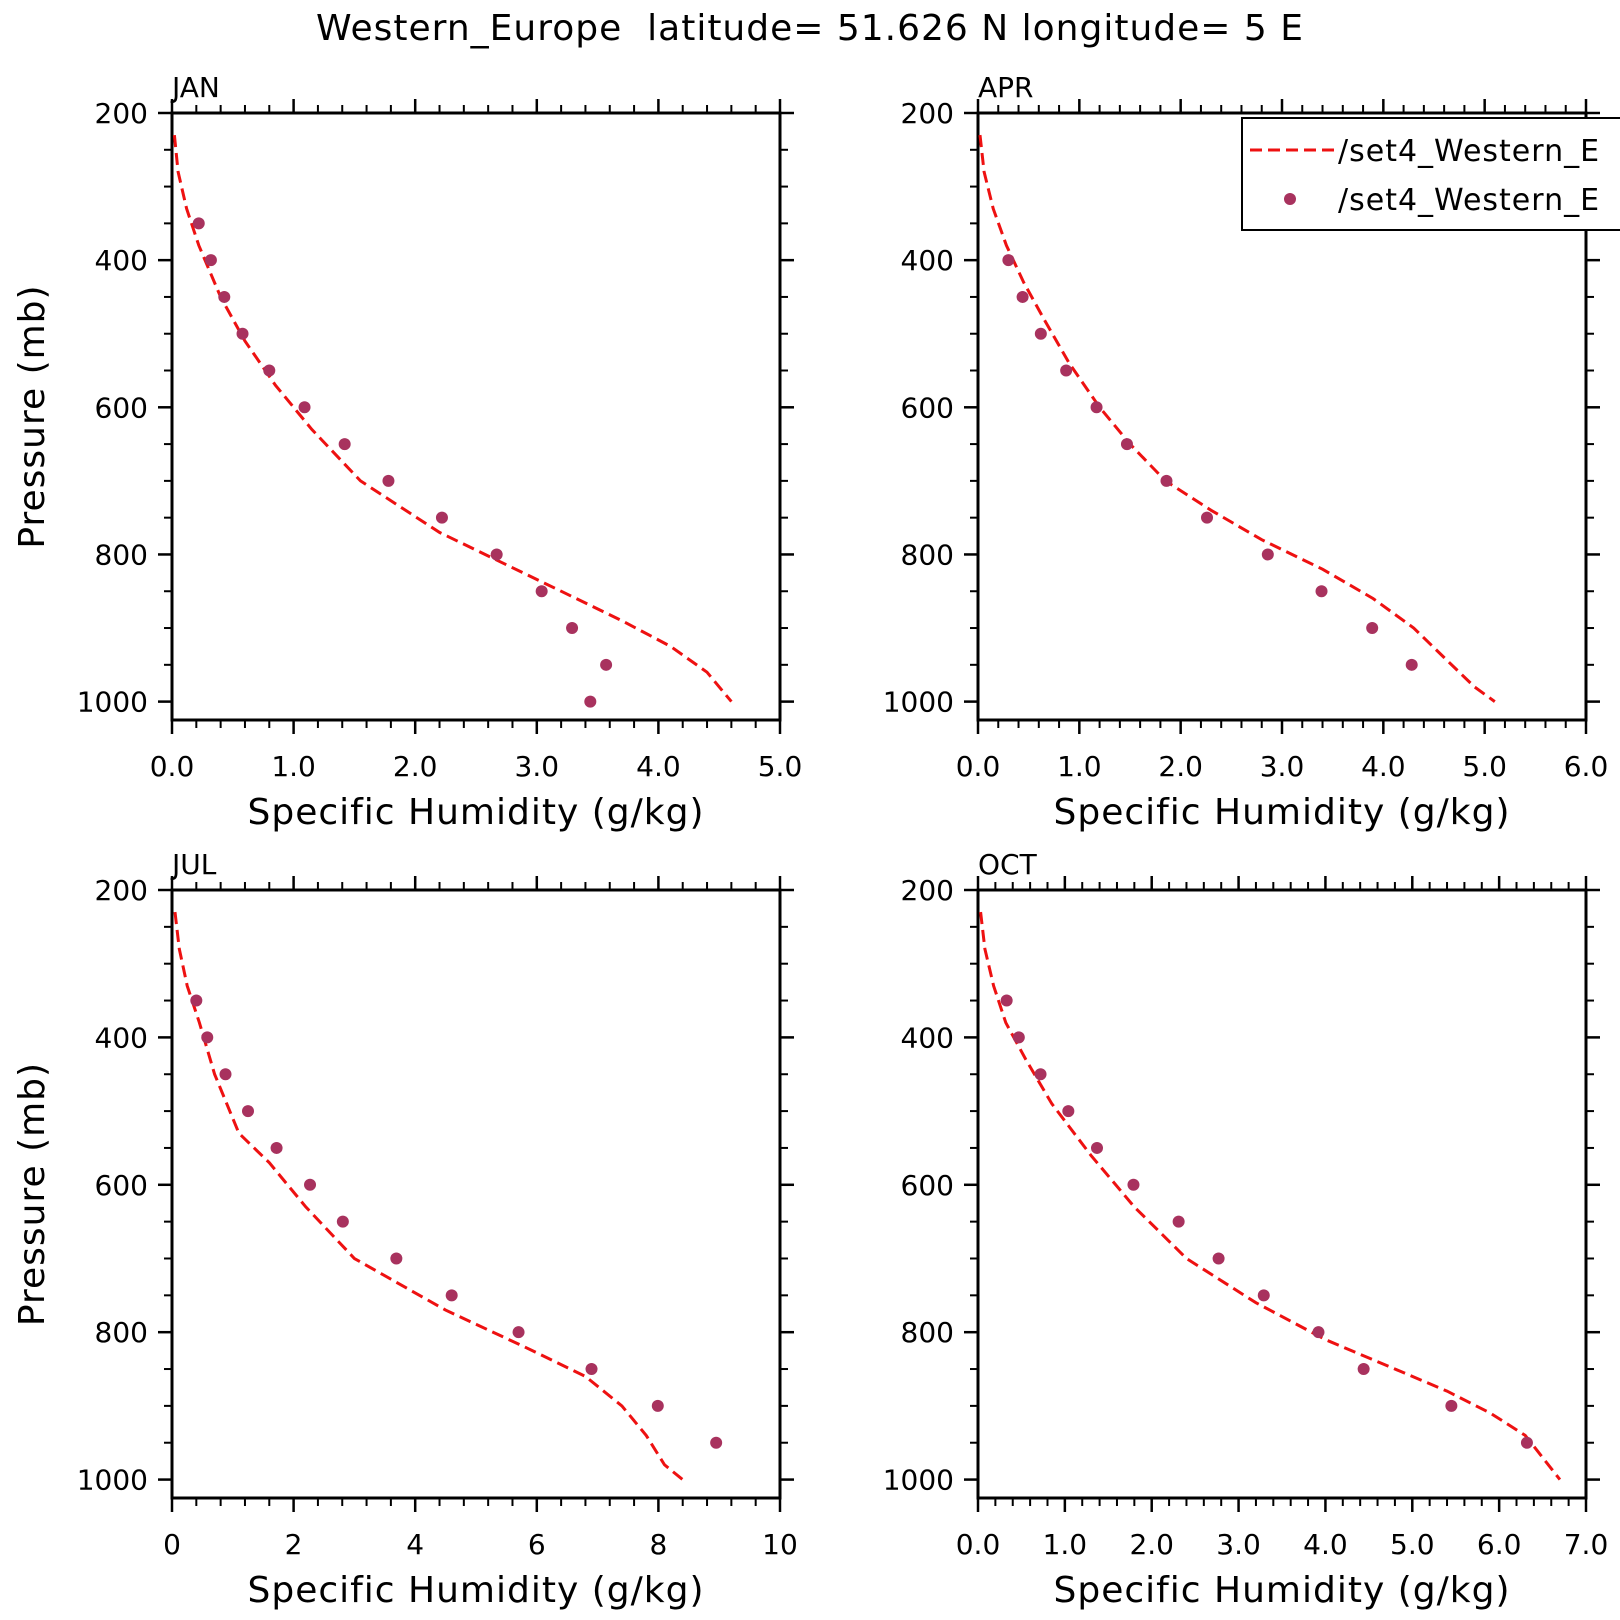  Describe the element at coordinates (195, 87) in the screenshot. I see `panel-label: JAN` at that location.